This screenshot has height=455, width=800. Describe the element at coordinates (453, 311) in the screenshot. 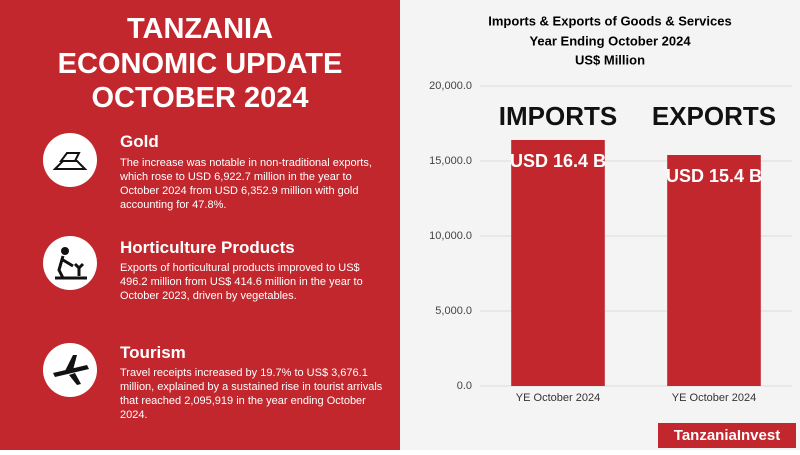

I see `y-tick-label: 5,000.0` at that location.